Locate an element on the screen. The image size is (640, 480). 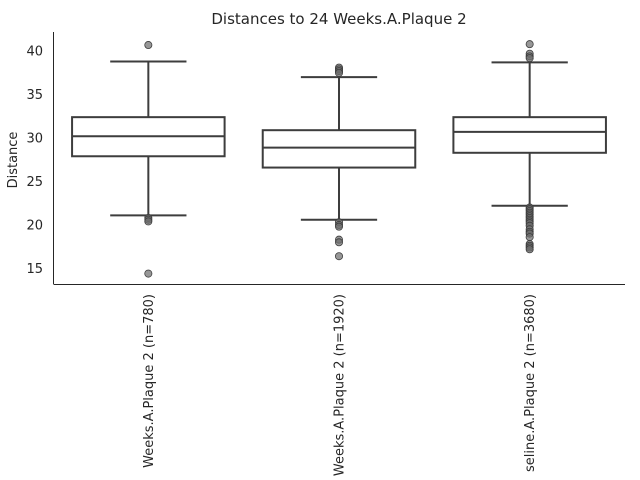
y-tick-label: 20 is located at coordinates (34, 225).